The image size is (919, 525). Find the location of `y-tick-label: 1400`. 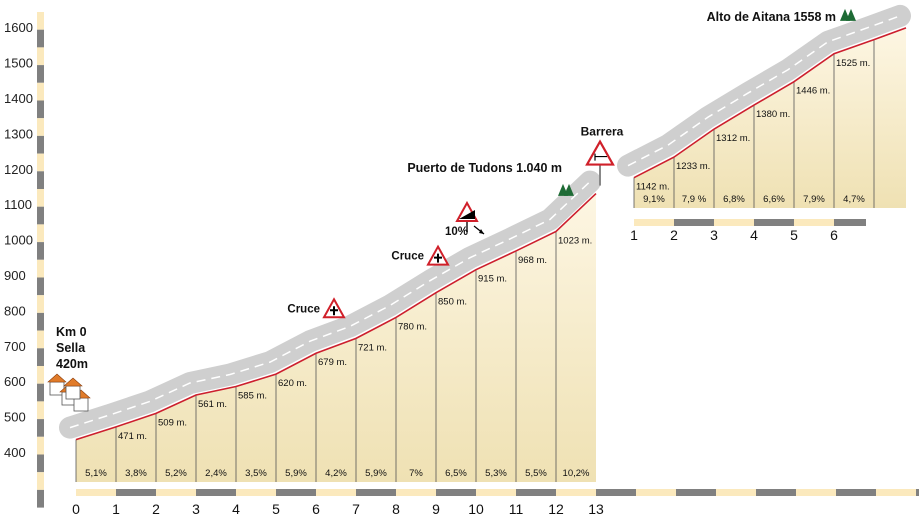

y-tick-label: 1400 is located at coordinates (18, 98).